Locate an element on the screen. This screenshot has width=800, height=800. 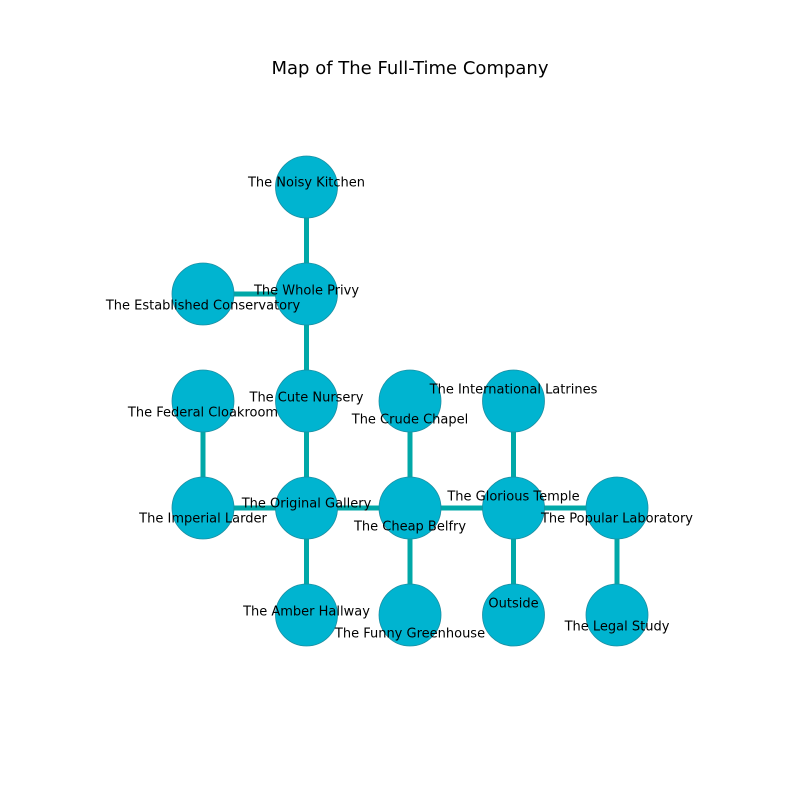
node-label-imperial-larder: The Imperial Larder is located at coordinates (202, 519).